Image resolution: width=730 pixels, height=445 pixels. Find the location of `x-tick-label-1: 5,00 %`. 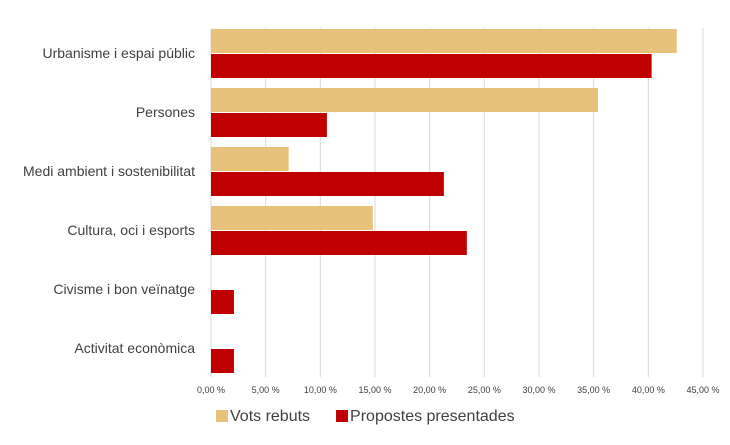

x-tick-label-1: 5,00 % is located at coordinates (266, 390).